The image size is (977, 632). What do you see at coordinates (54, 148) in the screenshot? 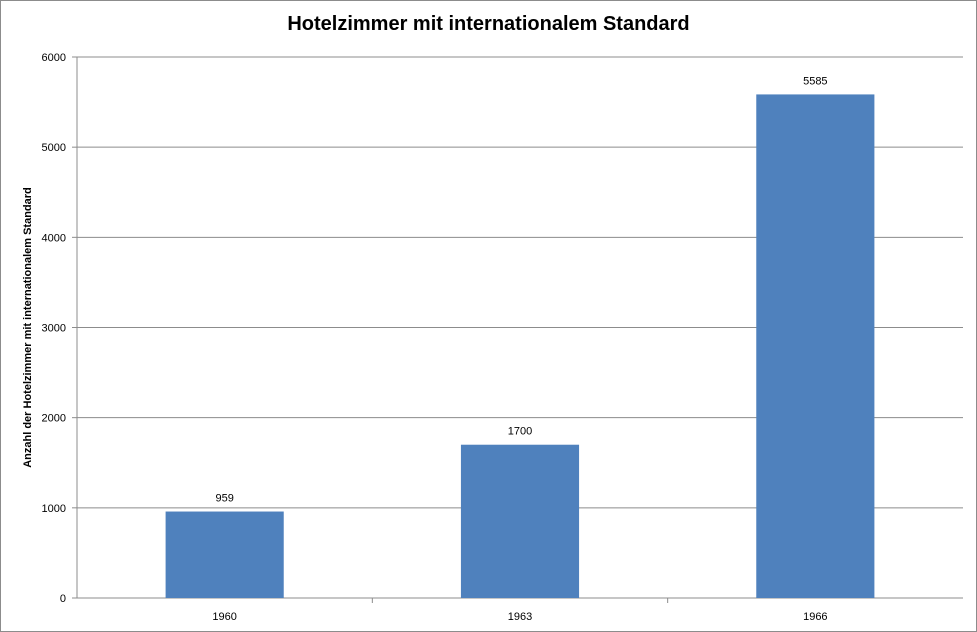
I see `y-tick-label: 5000` at bounding box center [54, 148].